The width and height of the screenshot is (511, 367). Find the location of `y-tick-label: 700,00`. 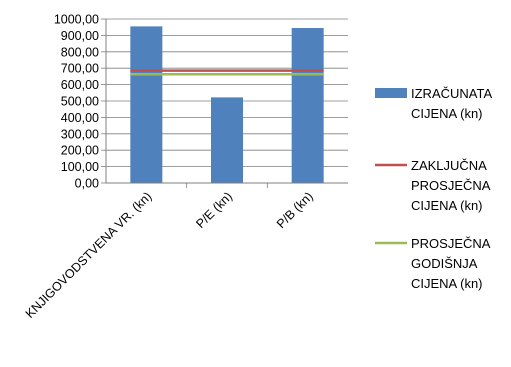

y-tick-label: 700,00 is located at coordinates (80, 69).